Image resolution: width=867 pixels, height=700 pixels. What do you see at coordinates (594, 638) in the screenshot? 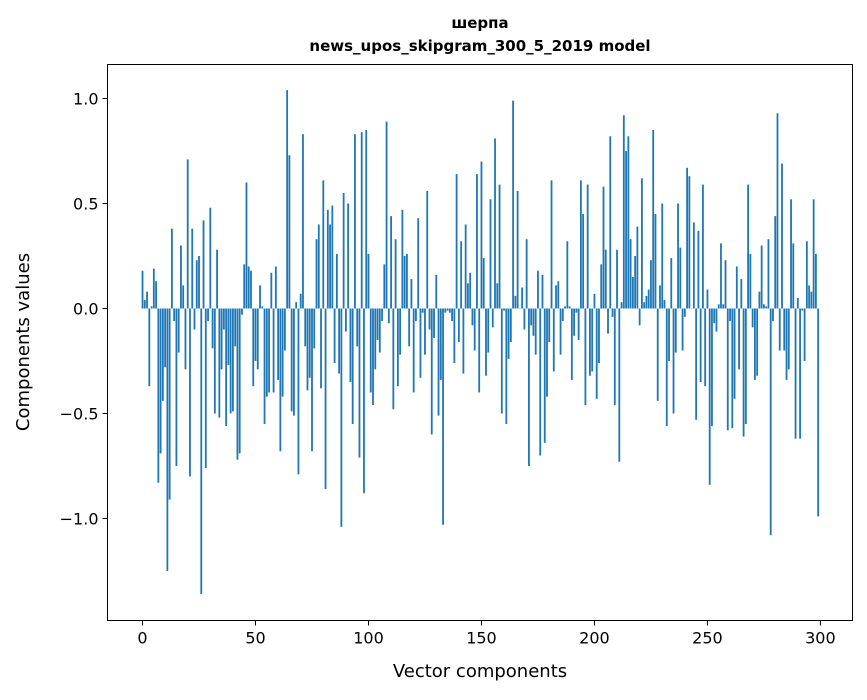
I see `x-tick-label: 200` at bounding box center [594, 638].